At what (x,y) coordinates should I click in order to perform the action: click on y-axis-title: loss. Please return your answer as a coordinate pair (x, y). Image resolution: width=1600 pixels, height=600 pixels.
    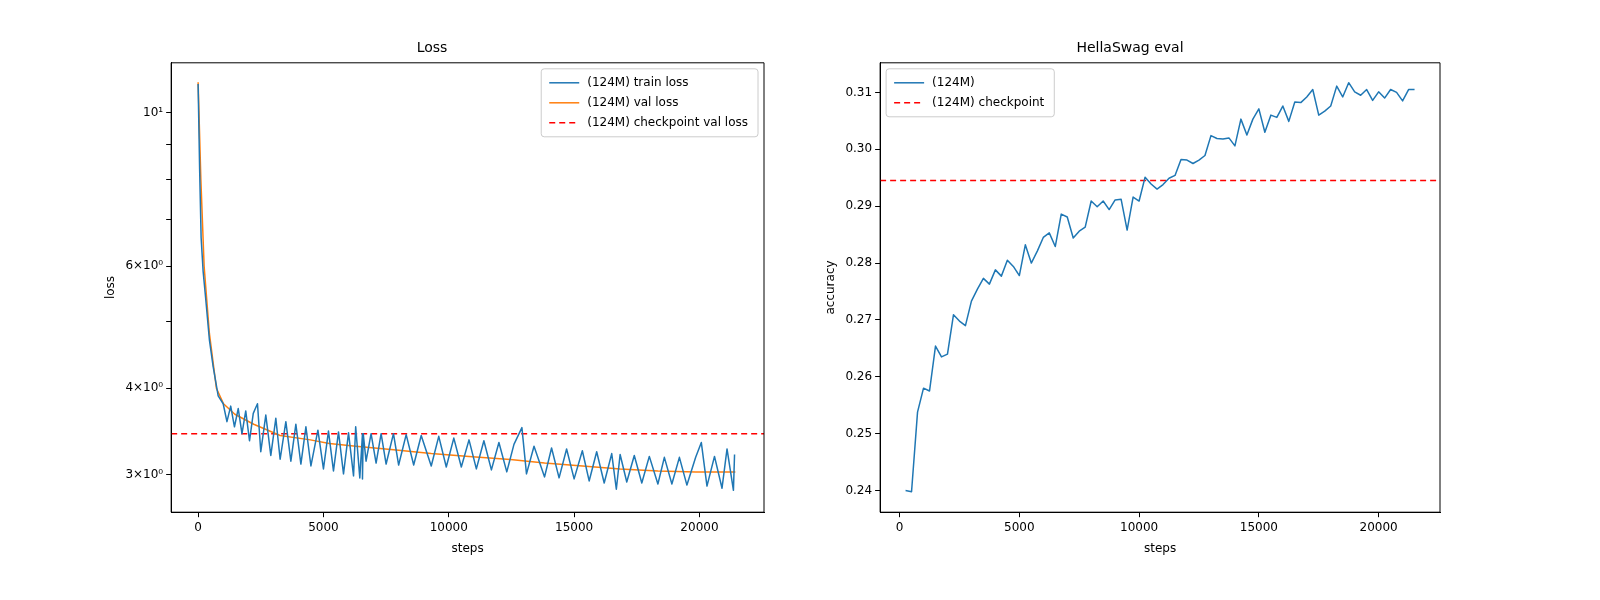
    Looking at the image, I should click on (110, 287).